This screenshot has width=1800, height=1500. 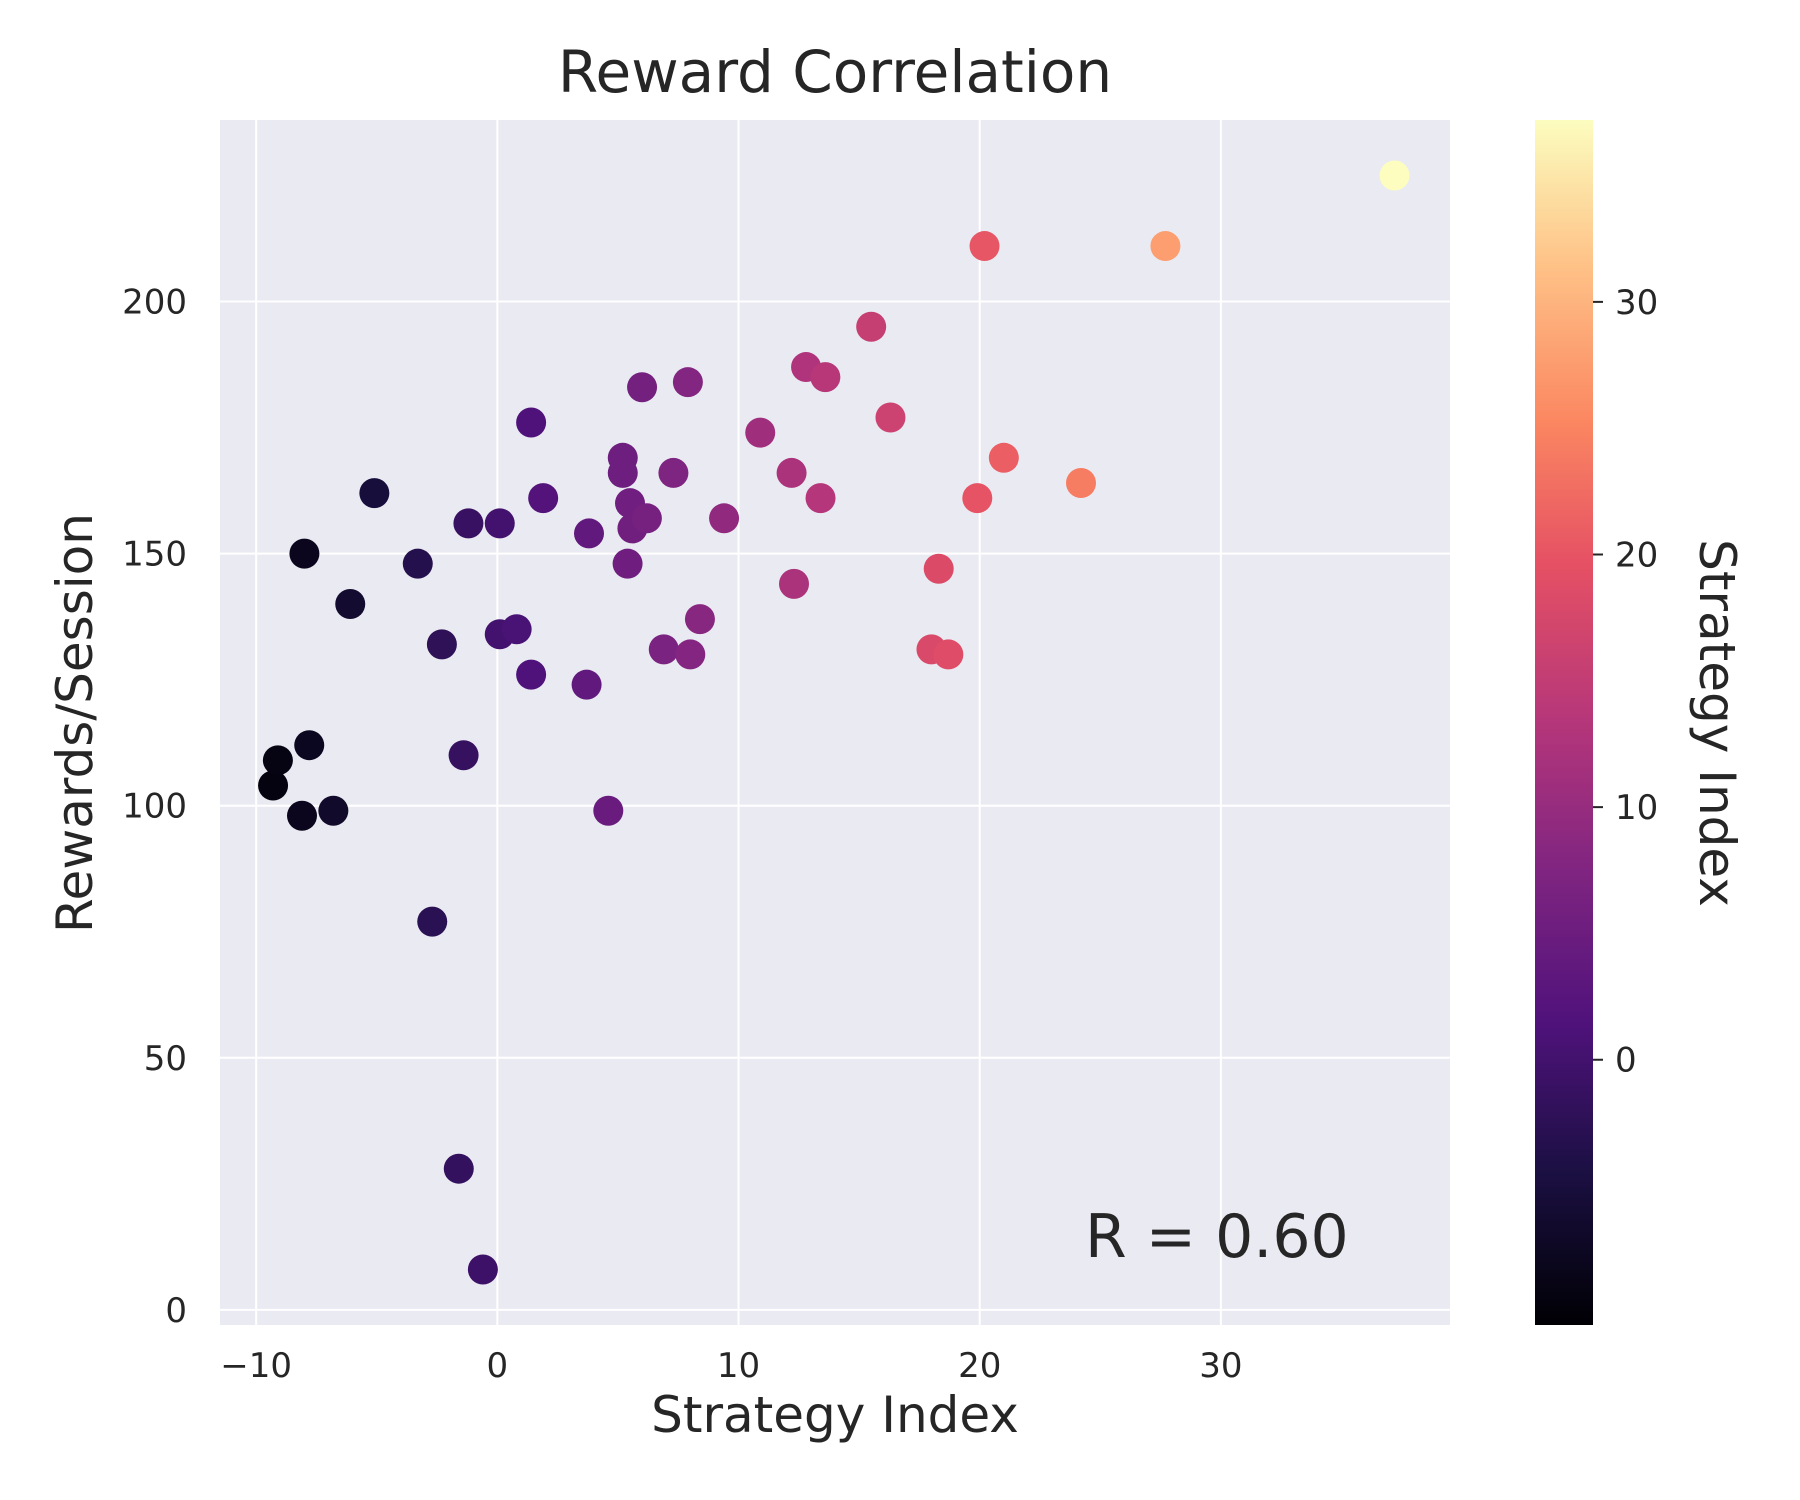 What do you see at coordinates (498, 1366) in the screenshot?
I see `x-tick-label: 0` at bounding box center [498, 1366].